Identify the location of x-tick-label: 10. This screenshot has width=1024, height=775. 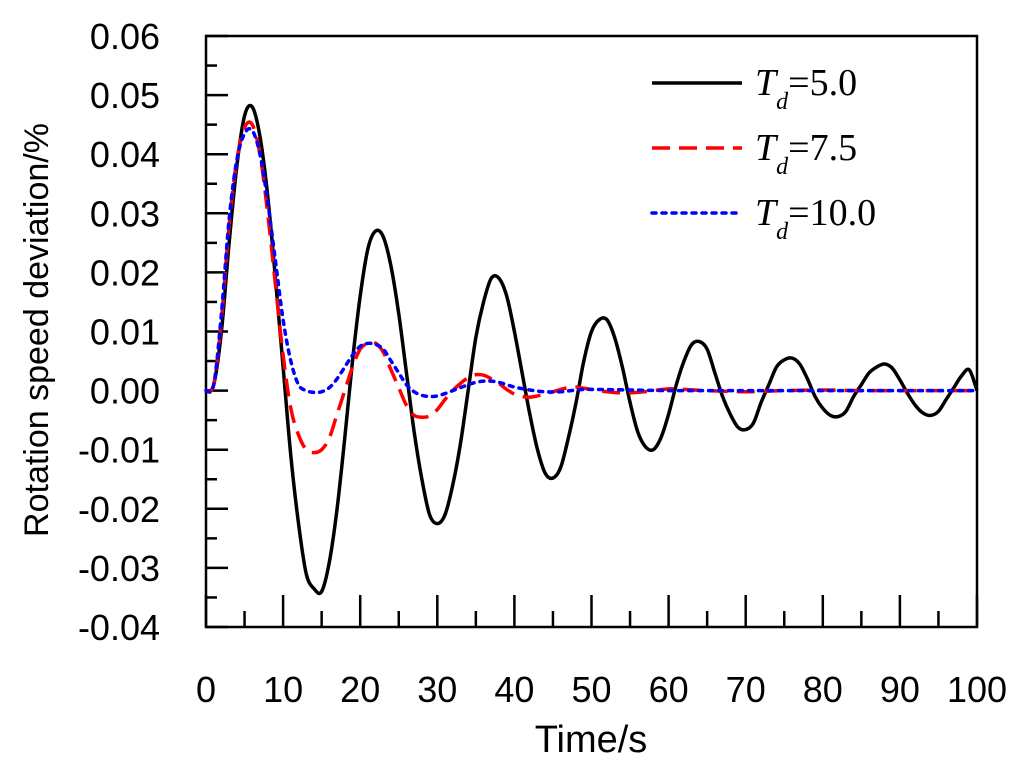
(283, 689).